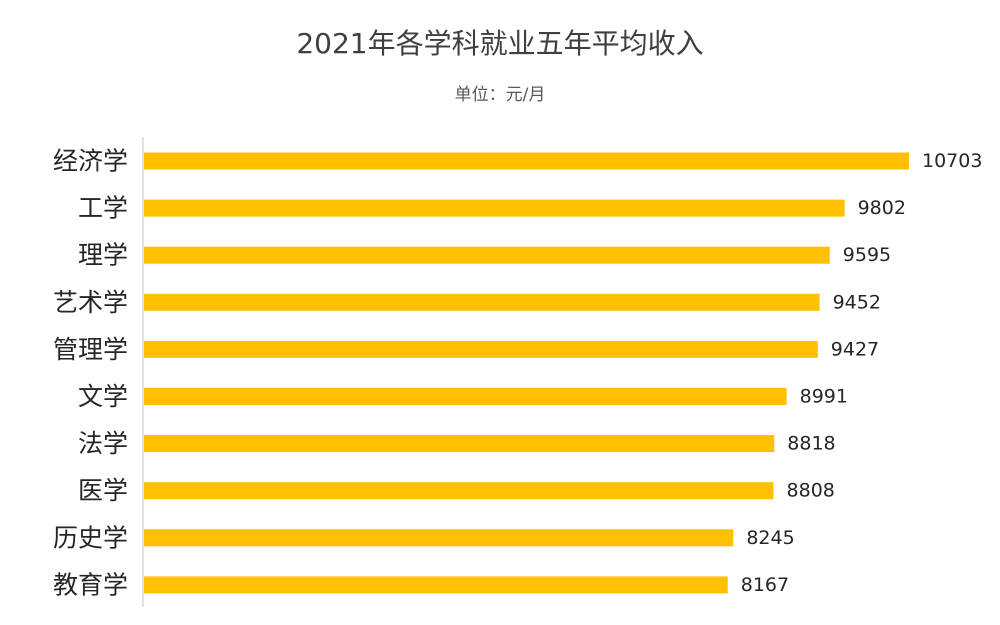 This screenshot has height=625, width=1000. Describe the element at coordinates (103, 396) in the screenshot. I see `category-label: 文学` at that location.